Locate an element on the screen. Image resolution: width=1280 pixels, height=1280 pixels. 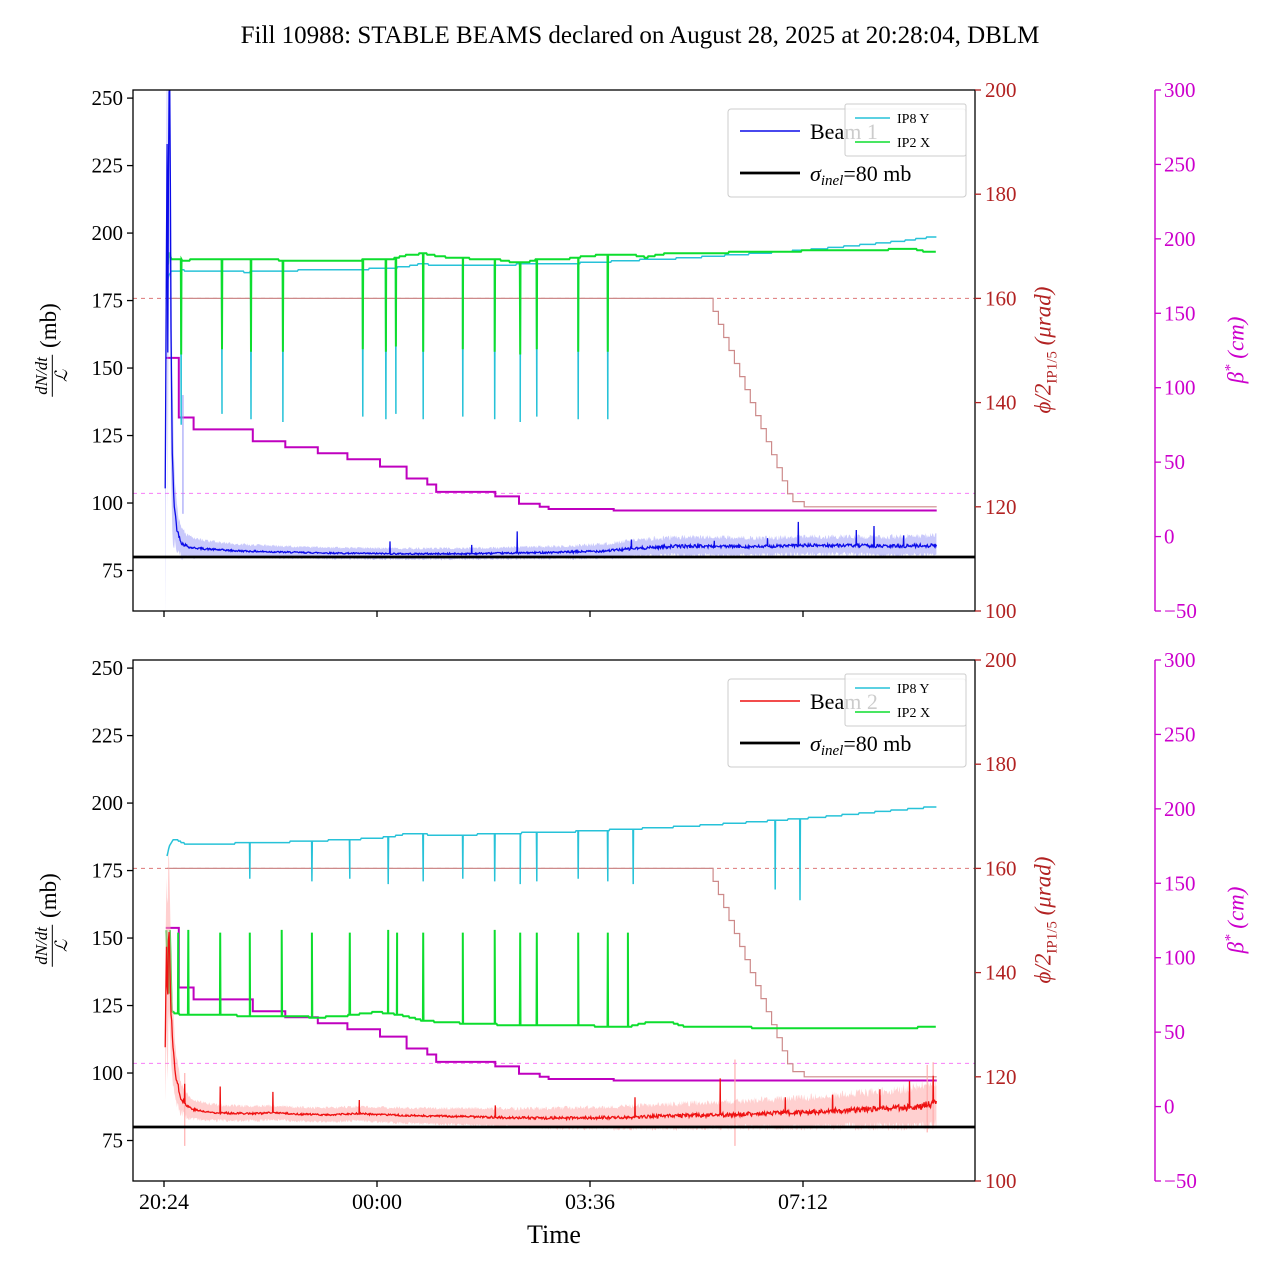
x-tick-label: 20:24 is located at coordinates (164, 1201).